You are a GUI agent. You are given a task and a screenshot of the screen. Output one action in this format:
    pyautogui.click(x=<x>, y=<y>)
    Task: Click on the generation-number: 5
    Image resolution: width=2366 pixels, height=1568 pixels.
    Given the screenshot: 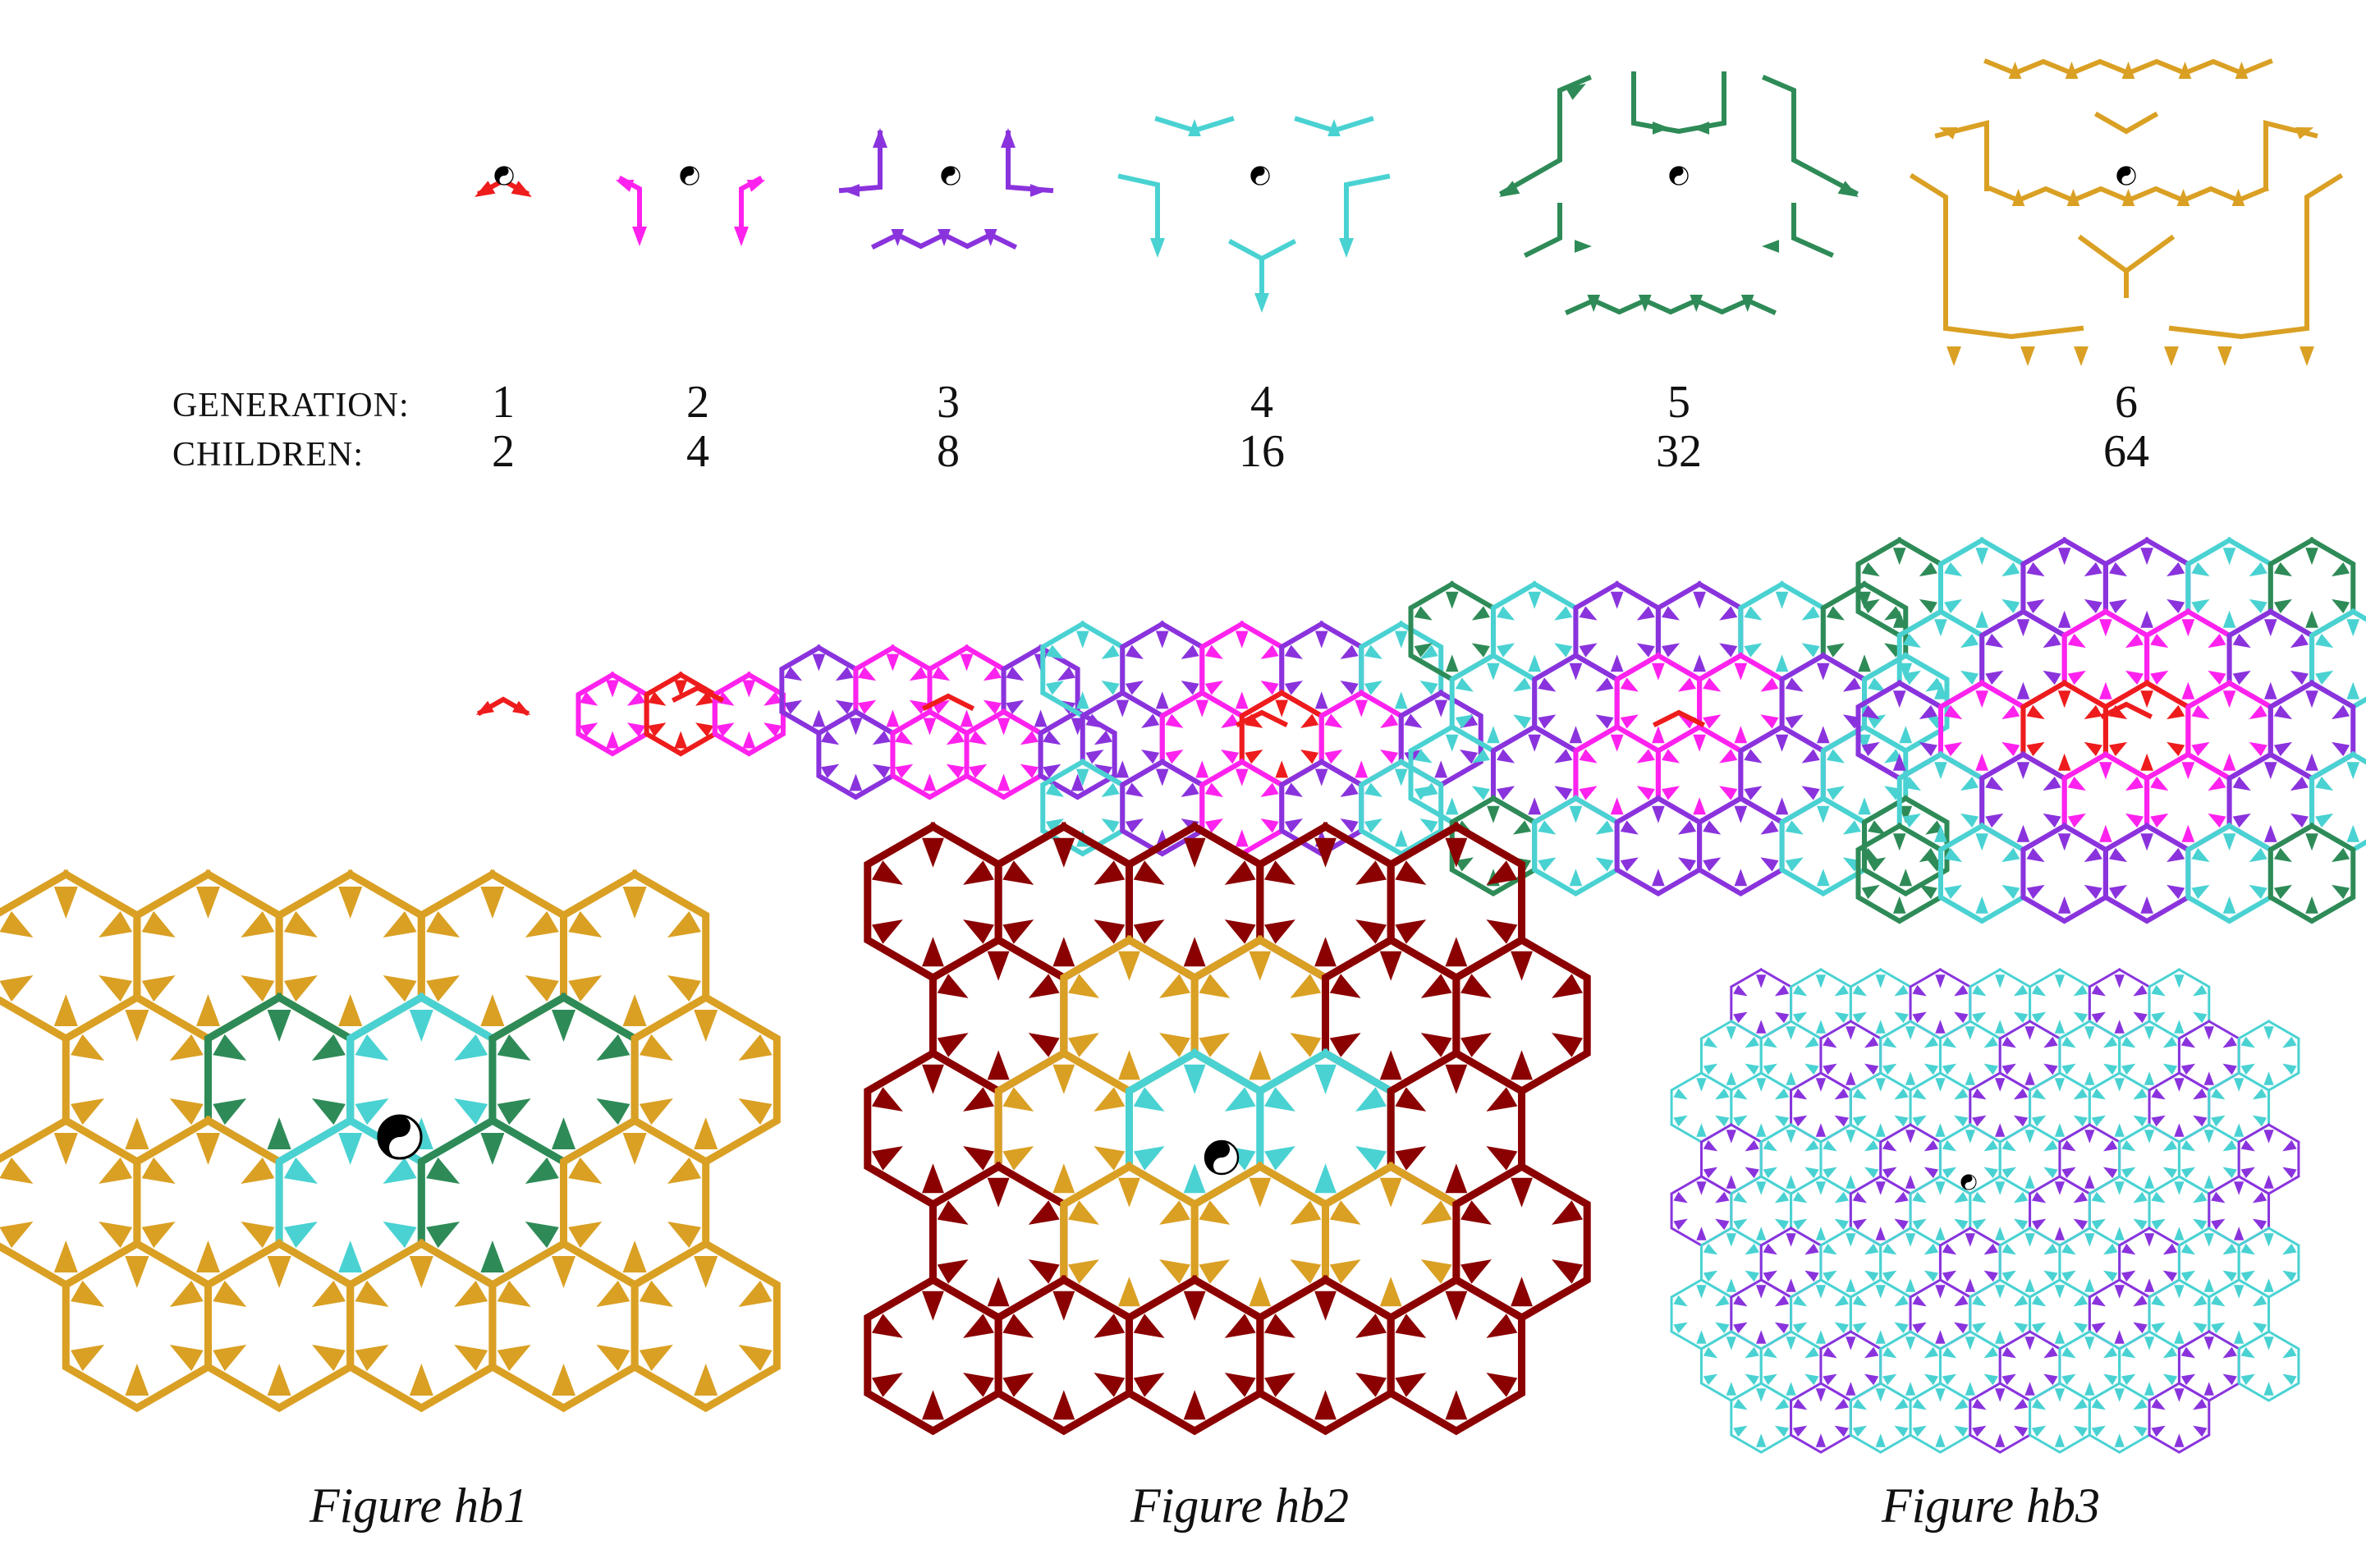 What is the action you would take?
    pyautogui.click(x=1678, y=402)
    